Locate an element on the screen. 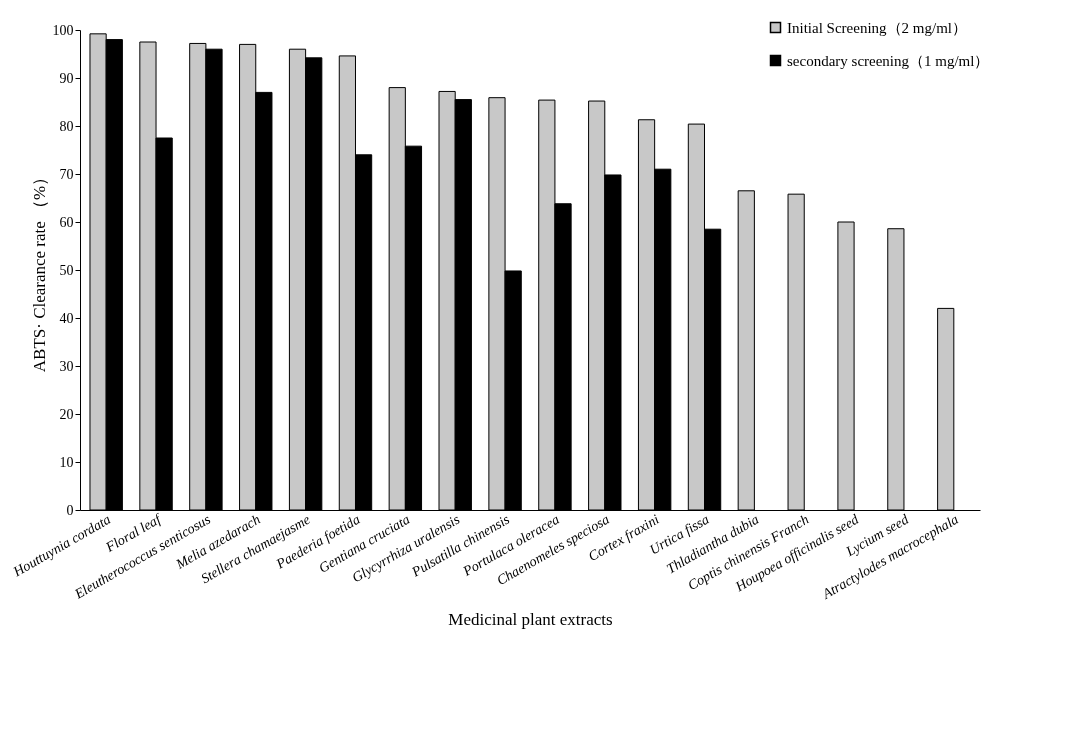 This screenshot has height=733, width=1067. y-tick-label: 100 is located at coordinates (63, 30).